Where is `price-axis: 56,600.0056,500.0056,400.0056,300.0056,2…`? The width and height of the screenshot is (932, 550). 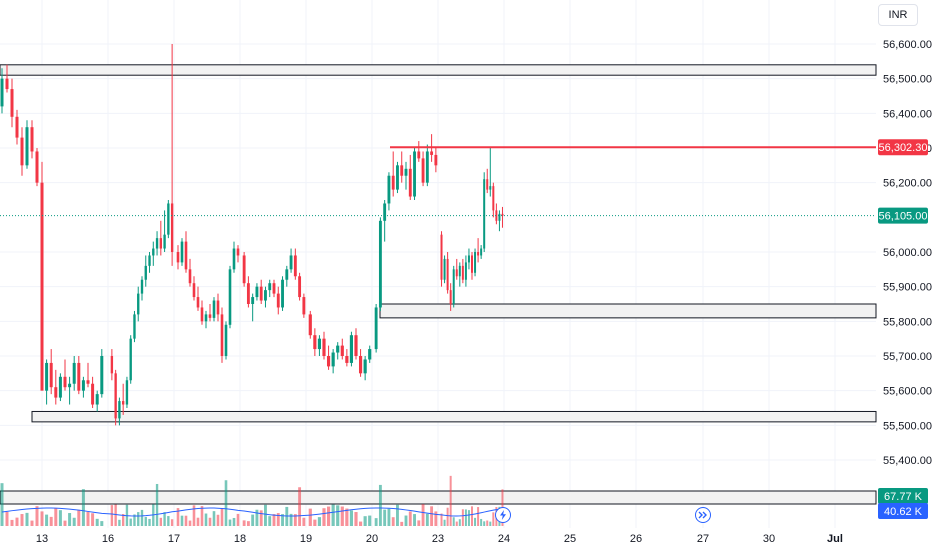
price-axis: 56,600.0056,500.0056,400.0056,300.0056,2… is located at coordinates (907, 271).